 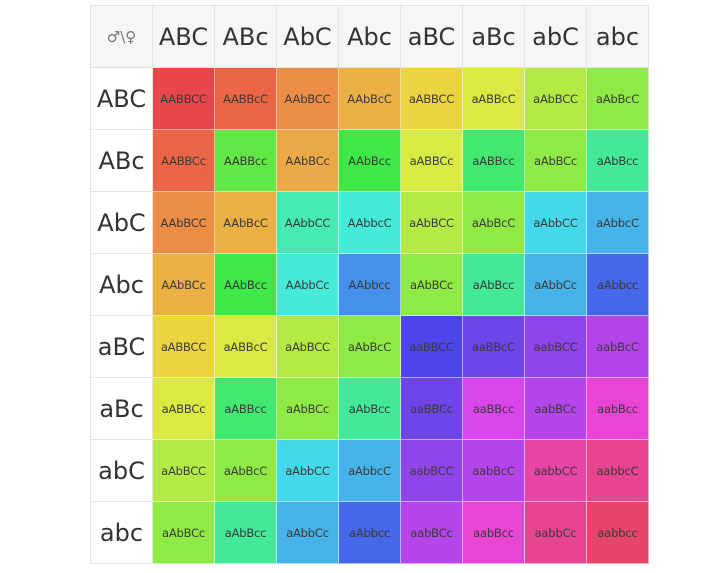 I want to click on column-header: AbC, so click(x=308, y=37).